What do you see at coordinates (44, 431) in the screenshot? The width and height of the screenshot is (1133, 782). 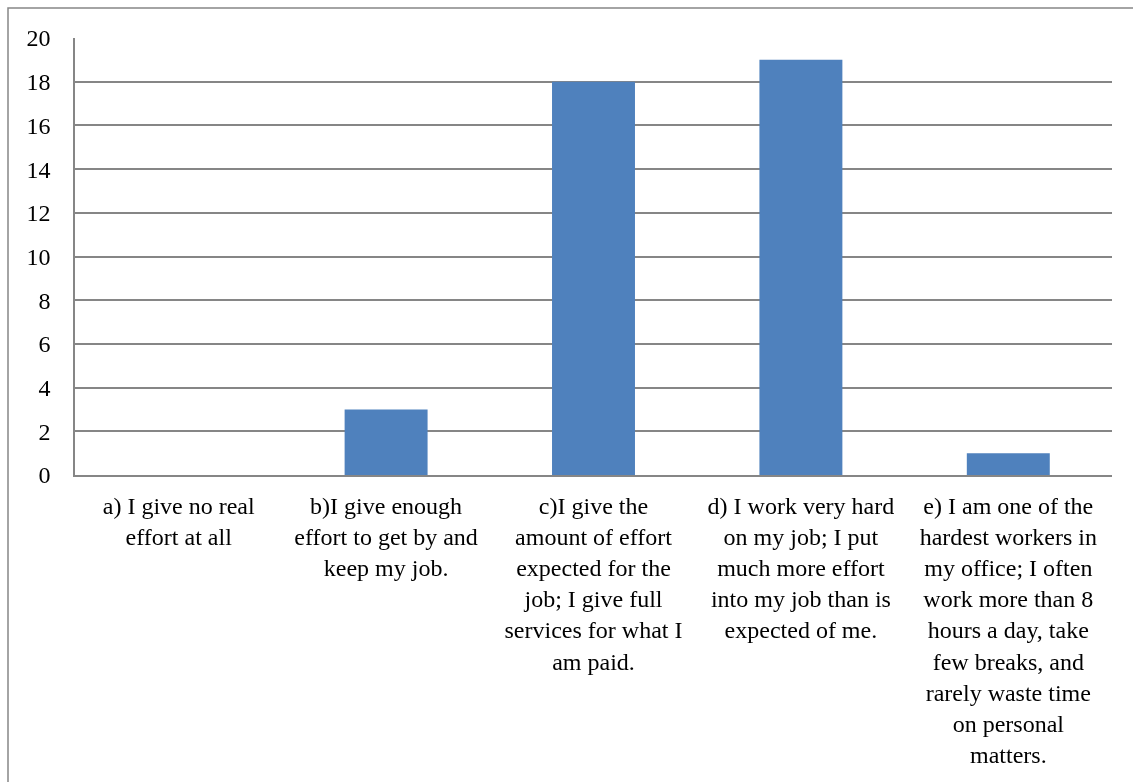 I see `y-tick-label: 2` at bounding box center [44, 431].